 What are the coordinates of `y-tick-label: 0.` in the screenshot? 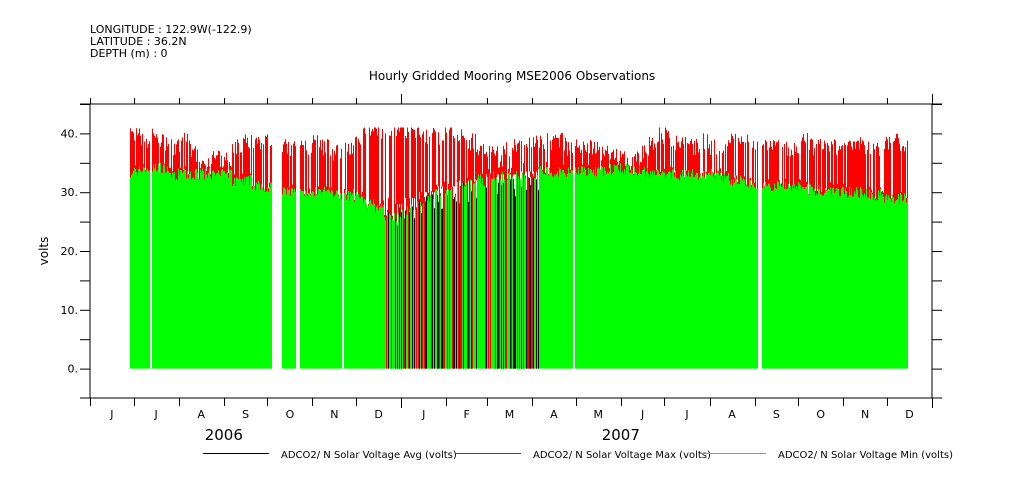 It's located at (73, 369).